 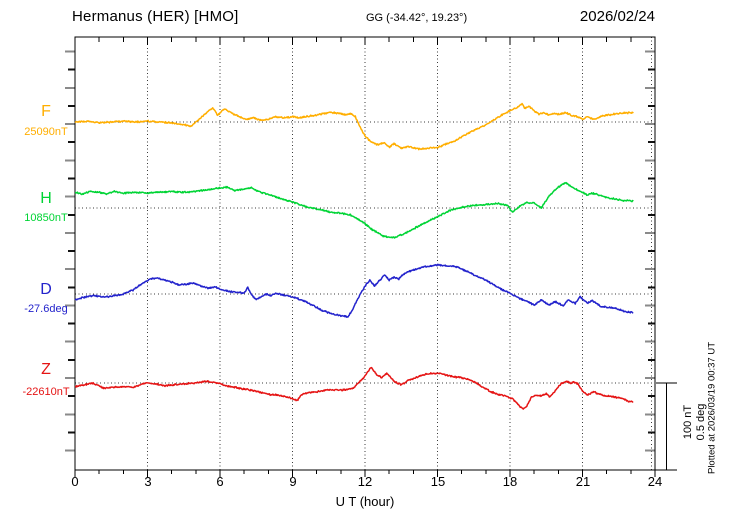 I want to click on trace-baseline-H: 10850nT, so click(x=46, y=218).